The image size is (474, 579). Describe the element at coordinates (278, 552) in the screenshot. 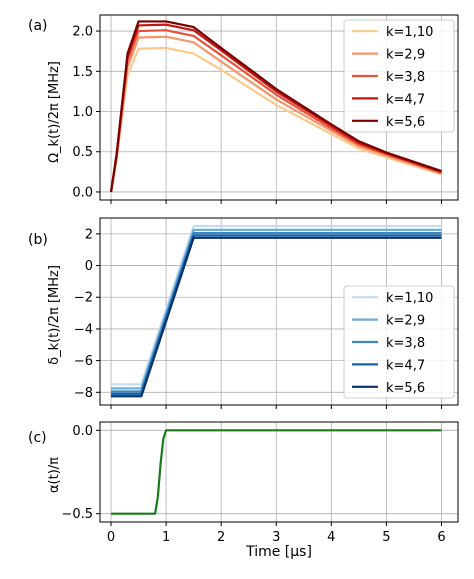

I see `x-axis-label: Time [μs]` at that location.